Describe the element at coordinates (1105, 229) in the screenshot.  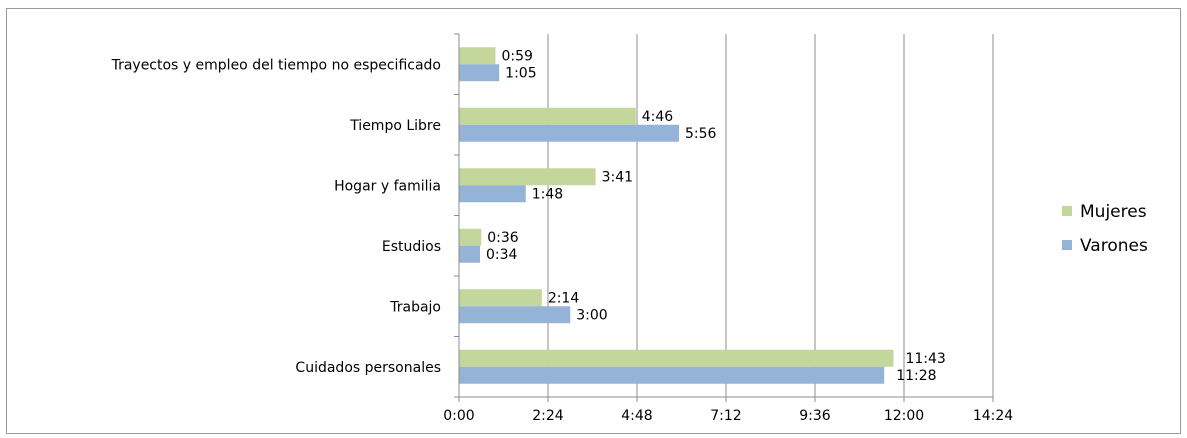
I see `legend: Mujeres Varones` at that location.